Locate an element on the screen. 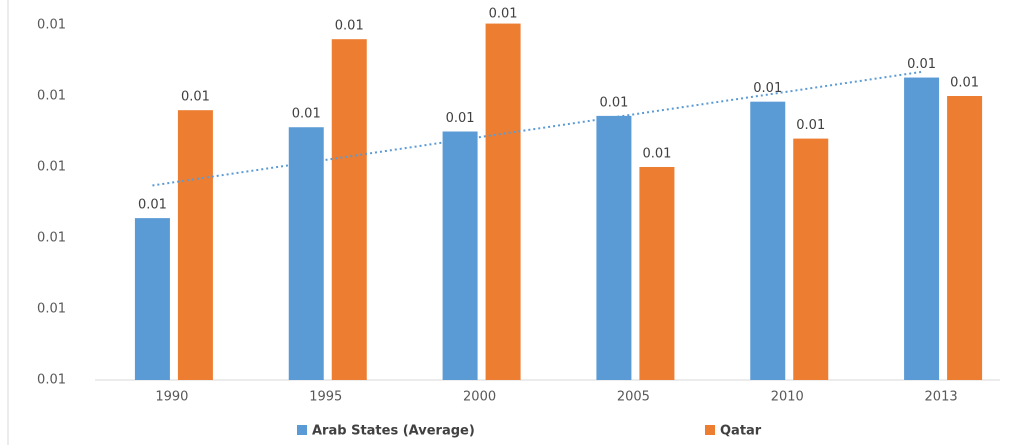 The width and height of the screenshot is (1023, 445). x-tick-label: 2000 is located at coordinates (479, 397).